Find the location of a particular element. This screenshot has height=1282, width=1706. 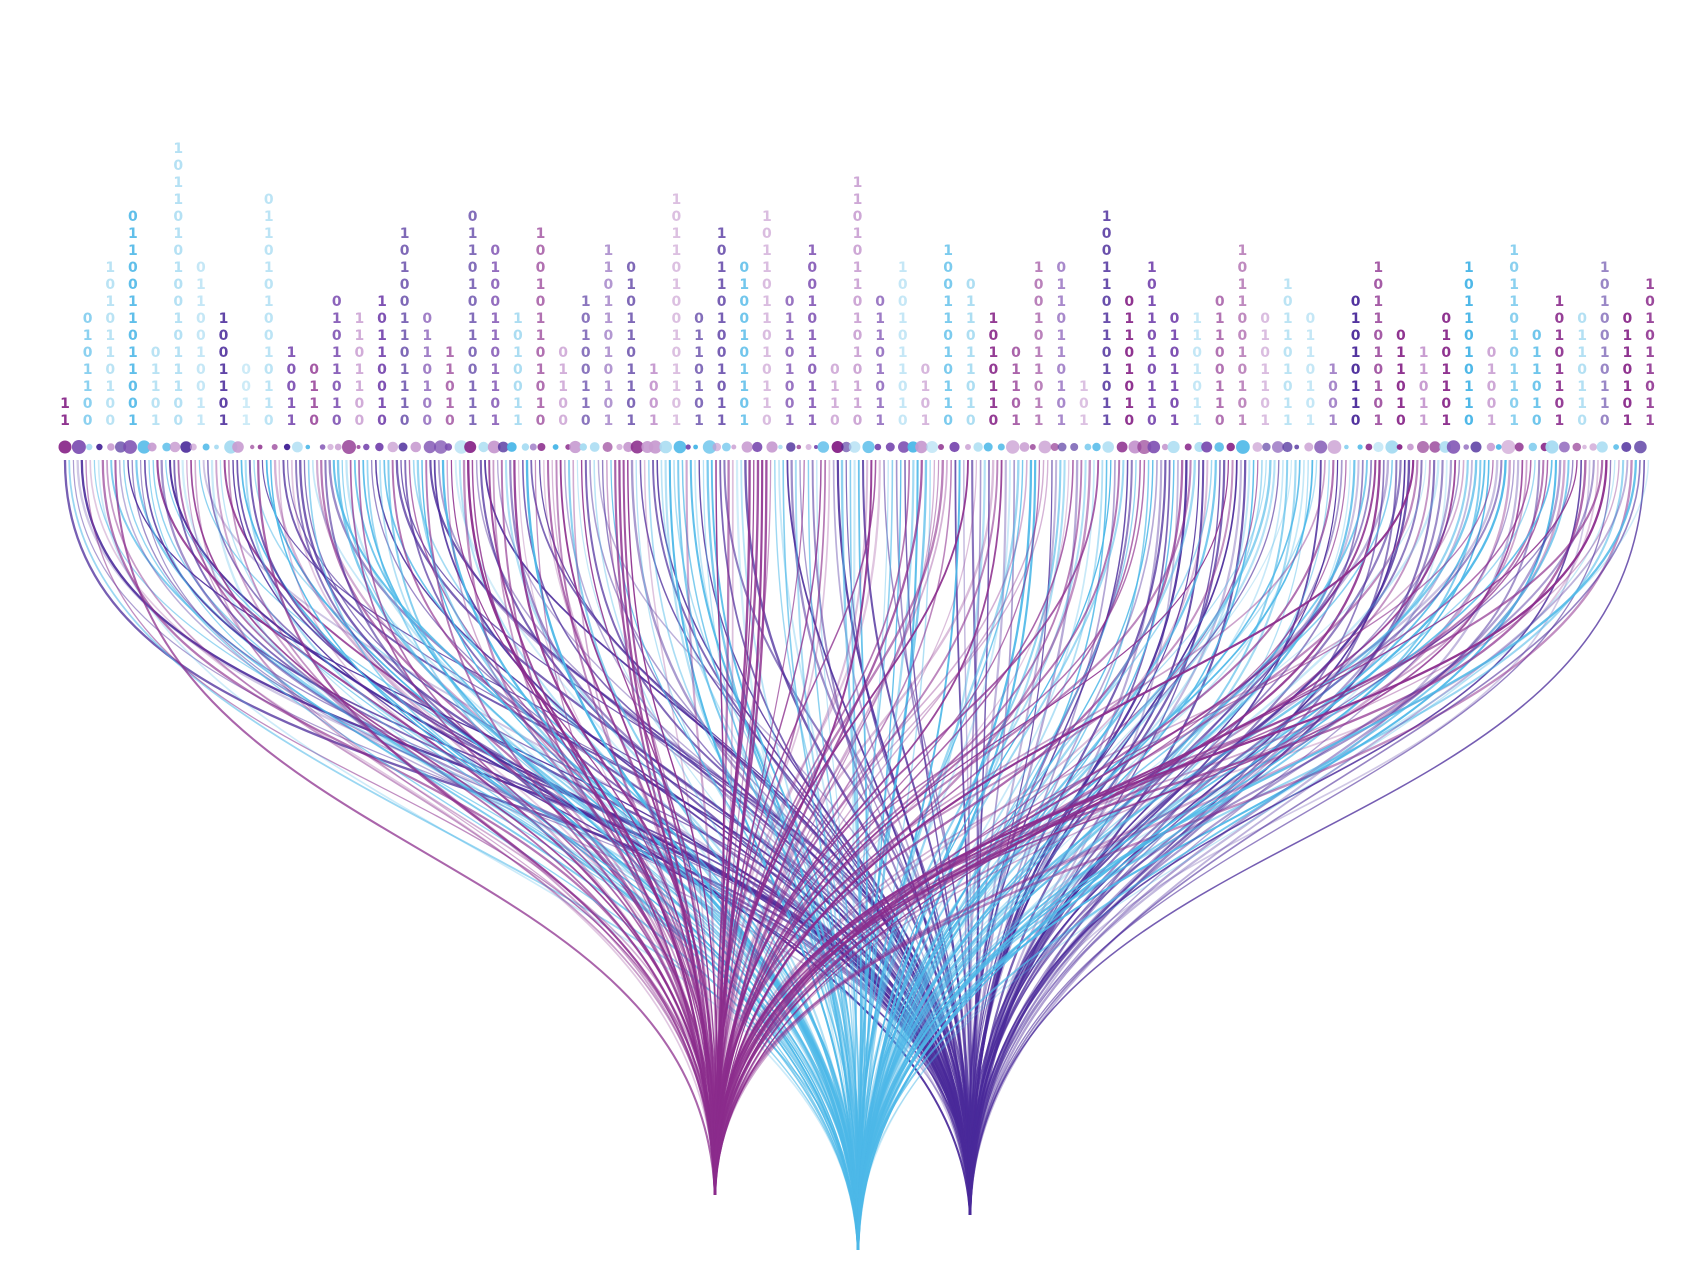

binary-column: 0101101 is located at coordinates (1446, 370).